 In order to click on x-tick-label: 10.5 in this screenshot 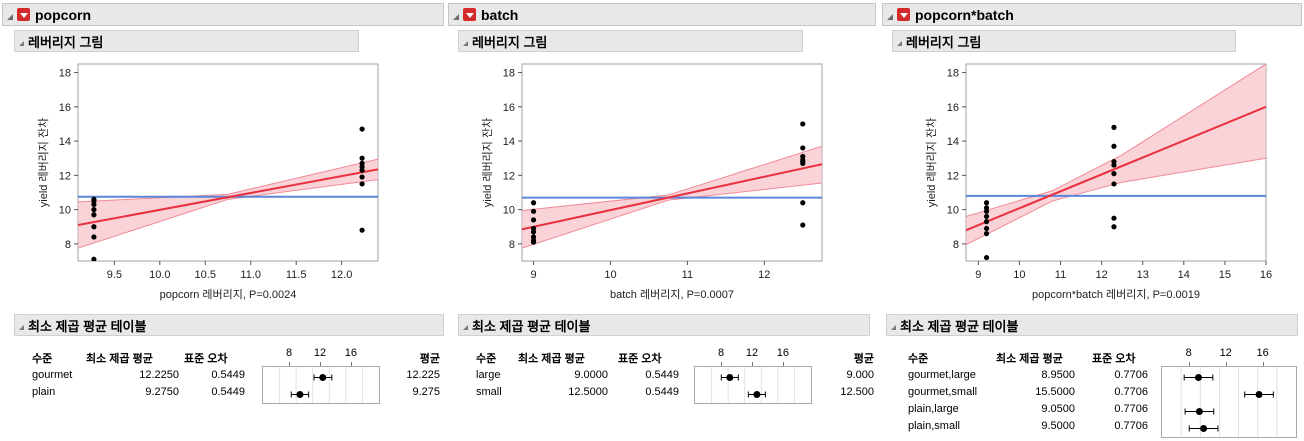, I will do `click(205, 275)`.